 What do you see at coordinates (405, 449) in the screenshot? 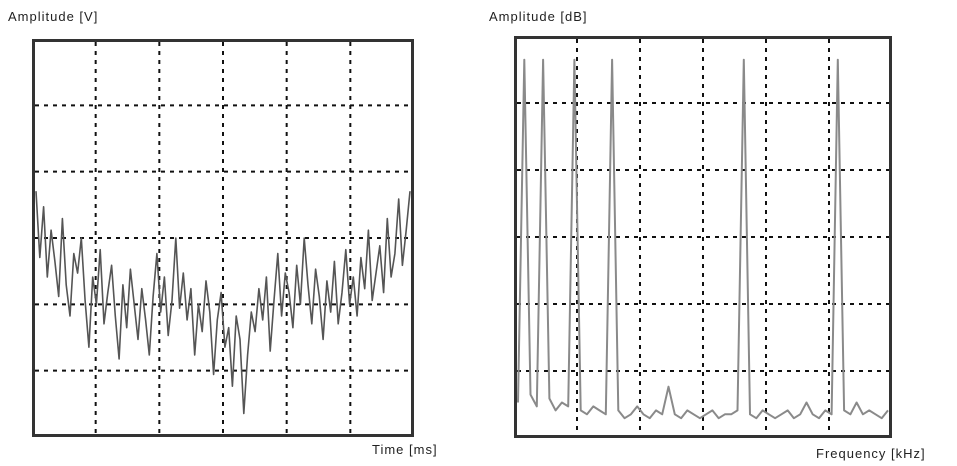
I see `left-x-axis-label: Time [ms]` at bounding box center [405, 449].